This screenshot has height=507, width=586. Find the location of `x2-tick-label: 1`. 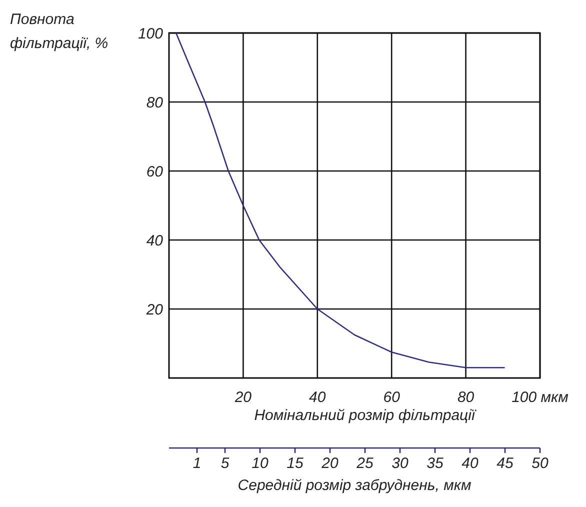

x2-tick-label: 1 is located at coordinates (197, 463).